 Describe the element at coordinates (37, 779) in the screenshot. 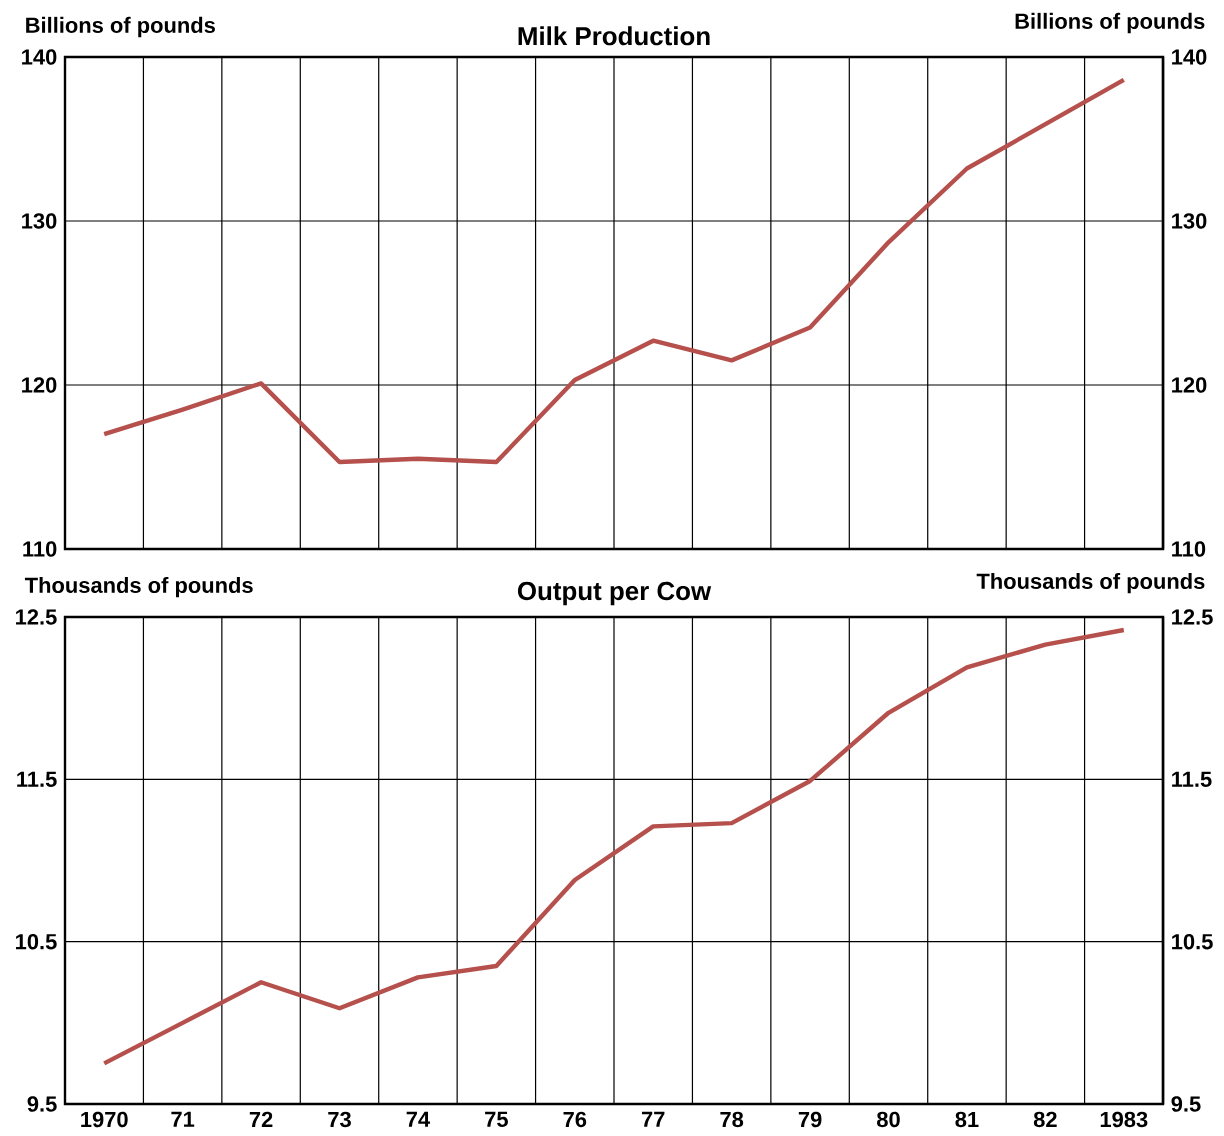

I see `y-tick-label: 11.5` at that location.